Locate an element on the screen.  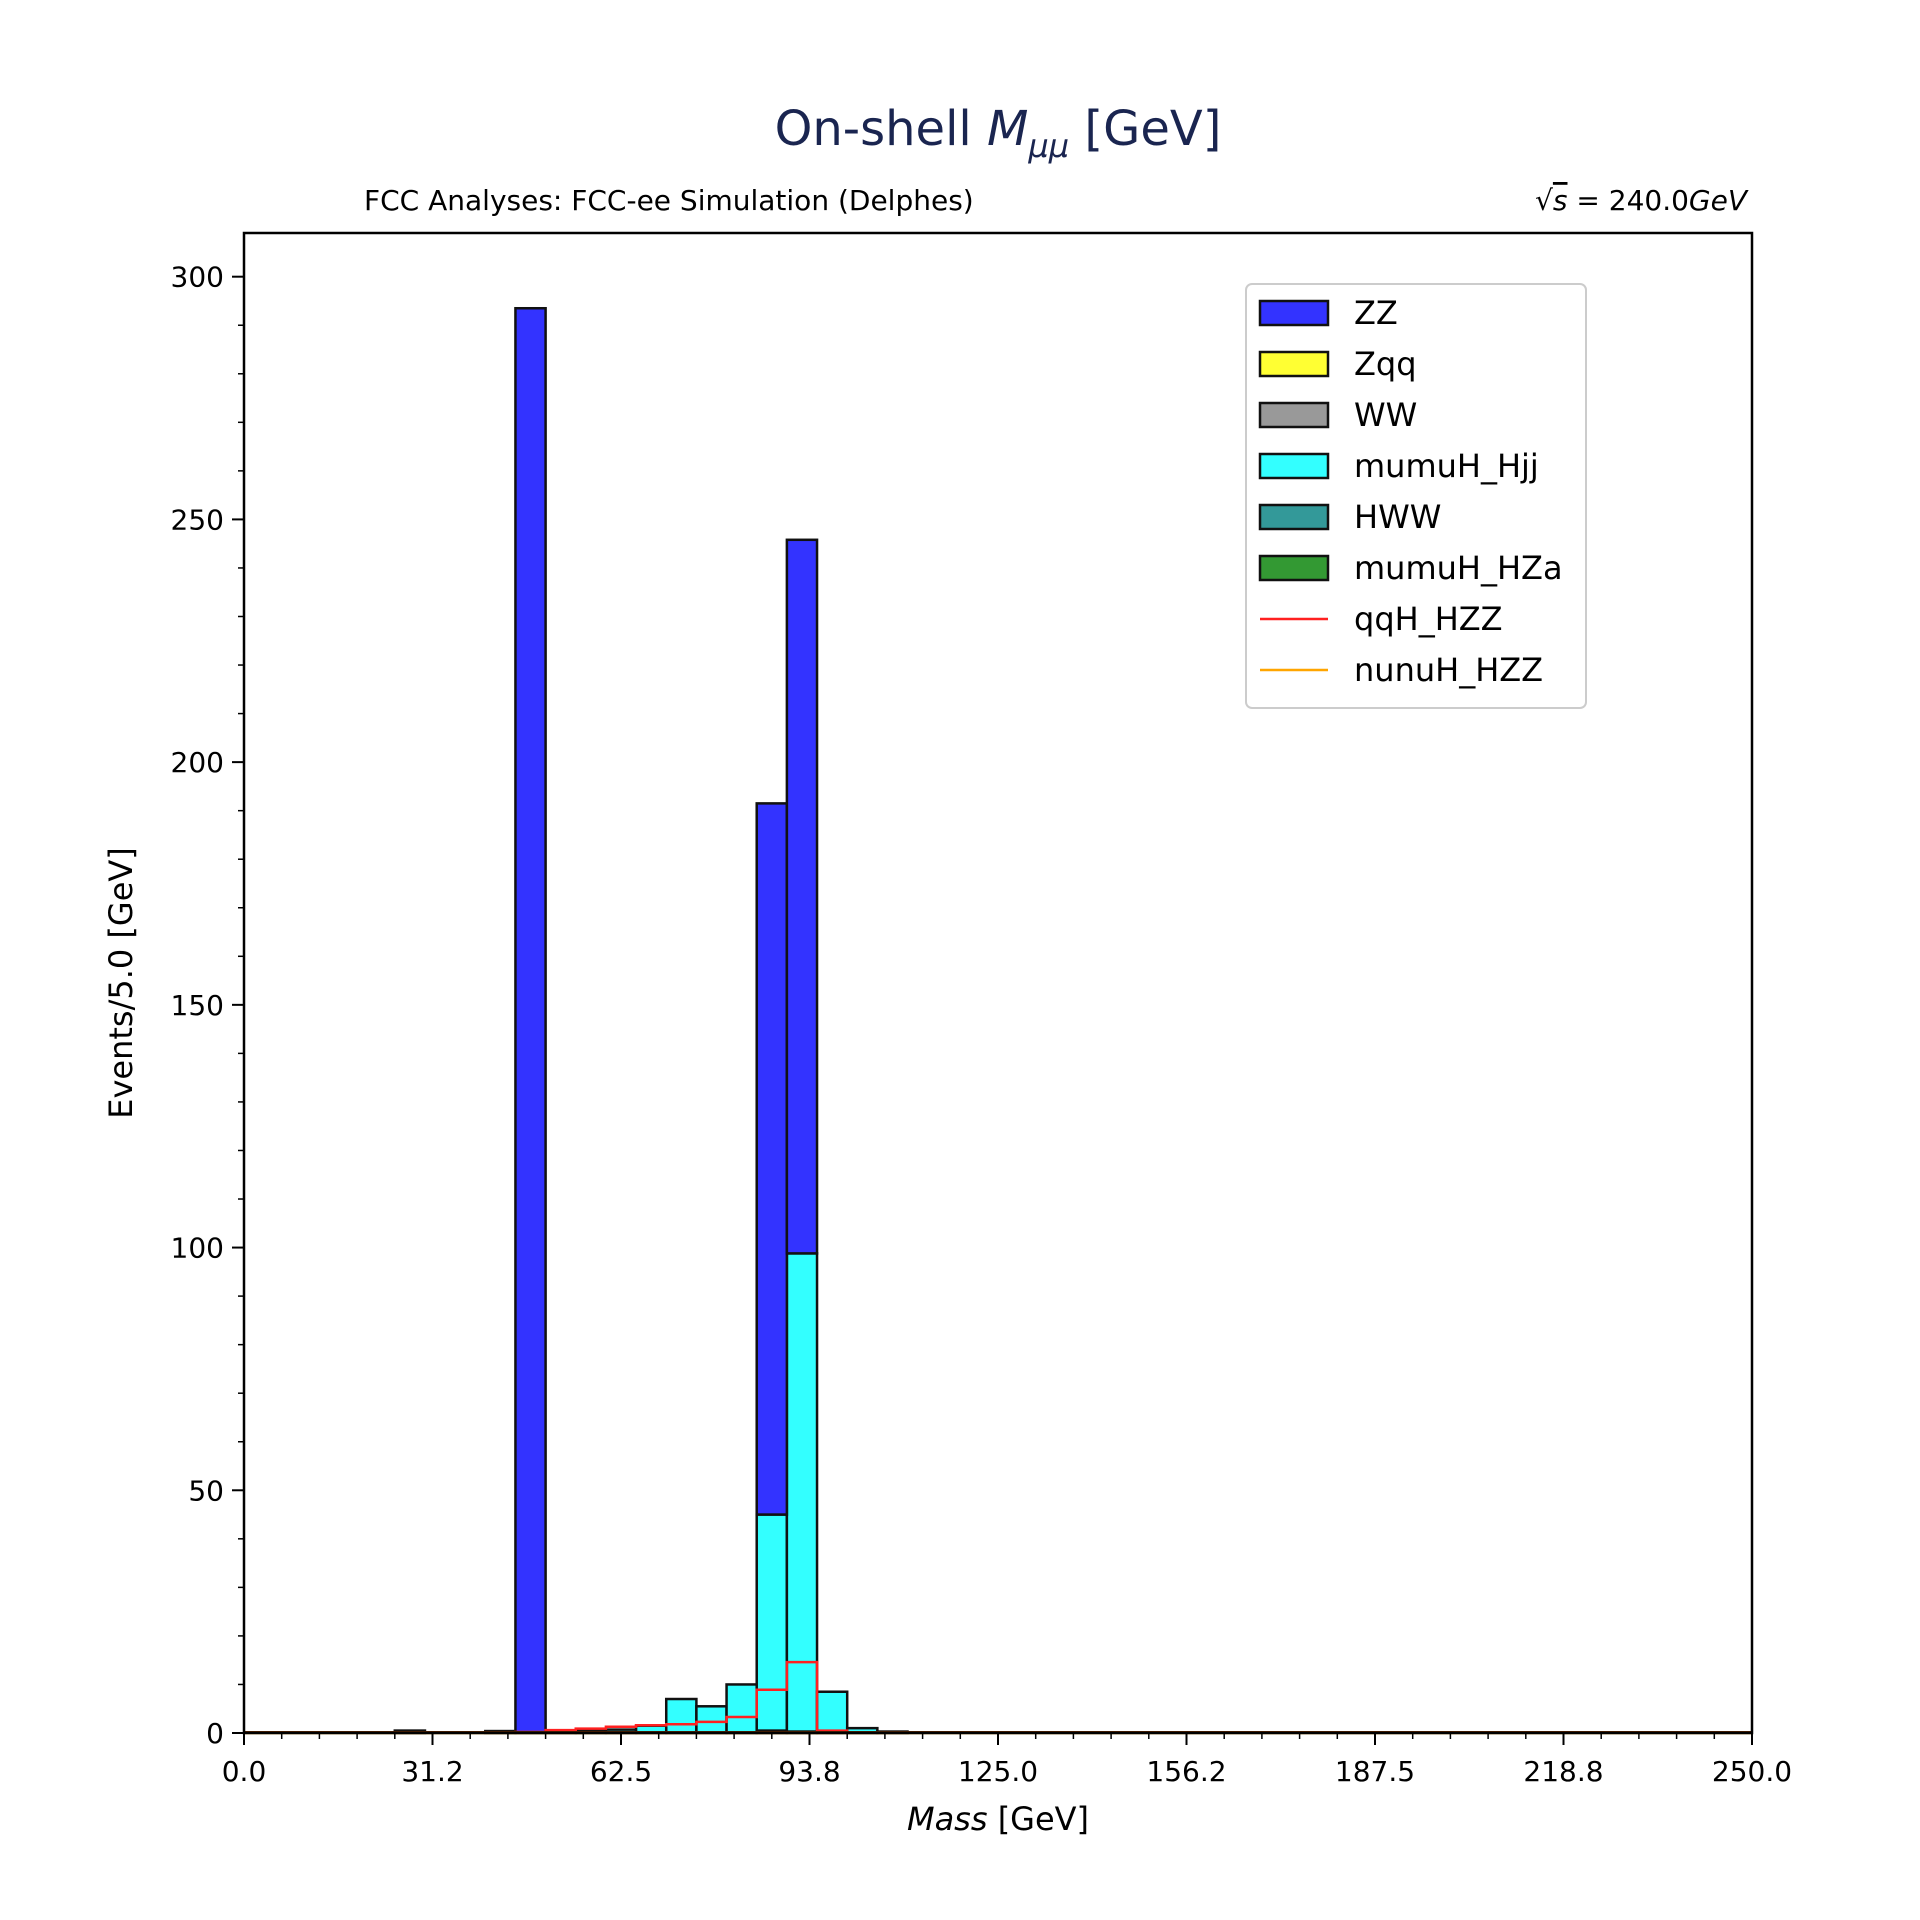
y-tick-label-1: 50 is located at coordinates (206, 1490).